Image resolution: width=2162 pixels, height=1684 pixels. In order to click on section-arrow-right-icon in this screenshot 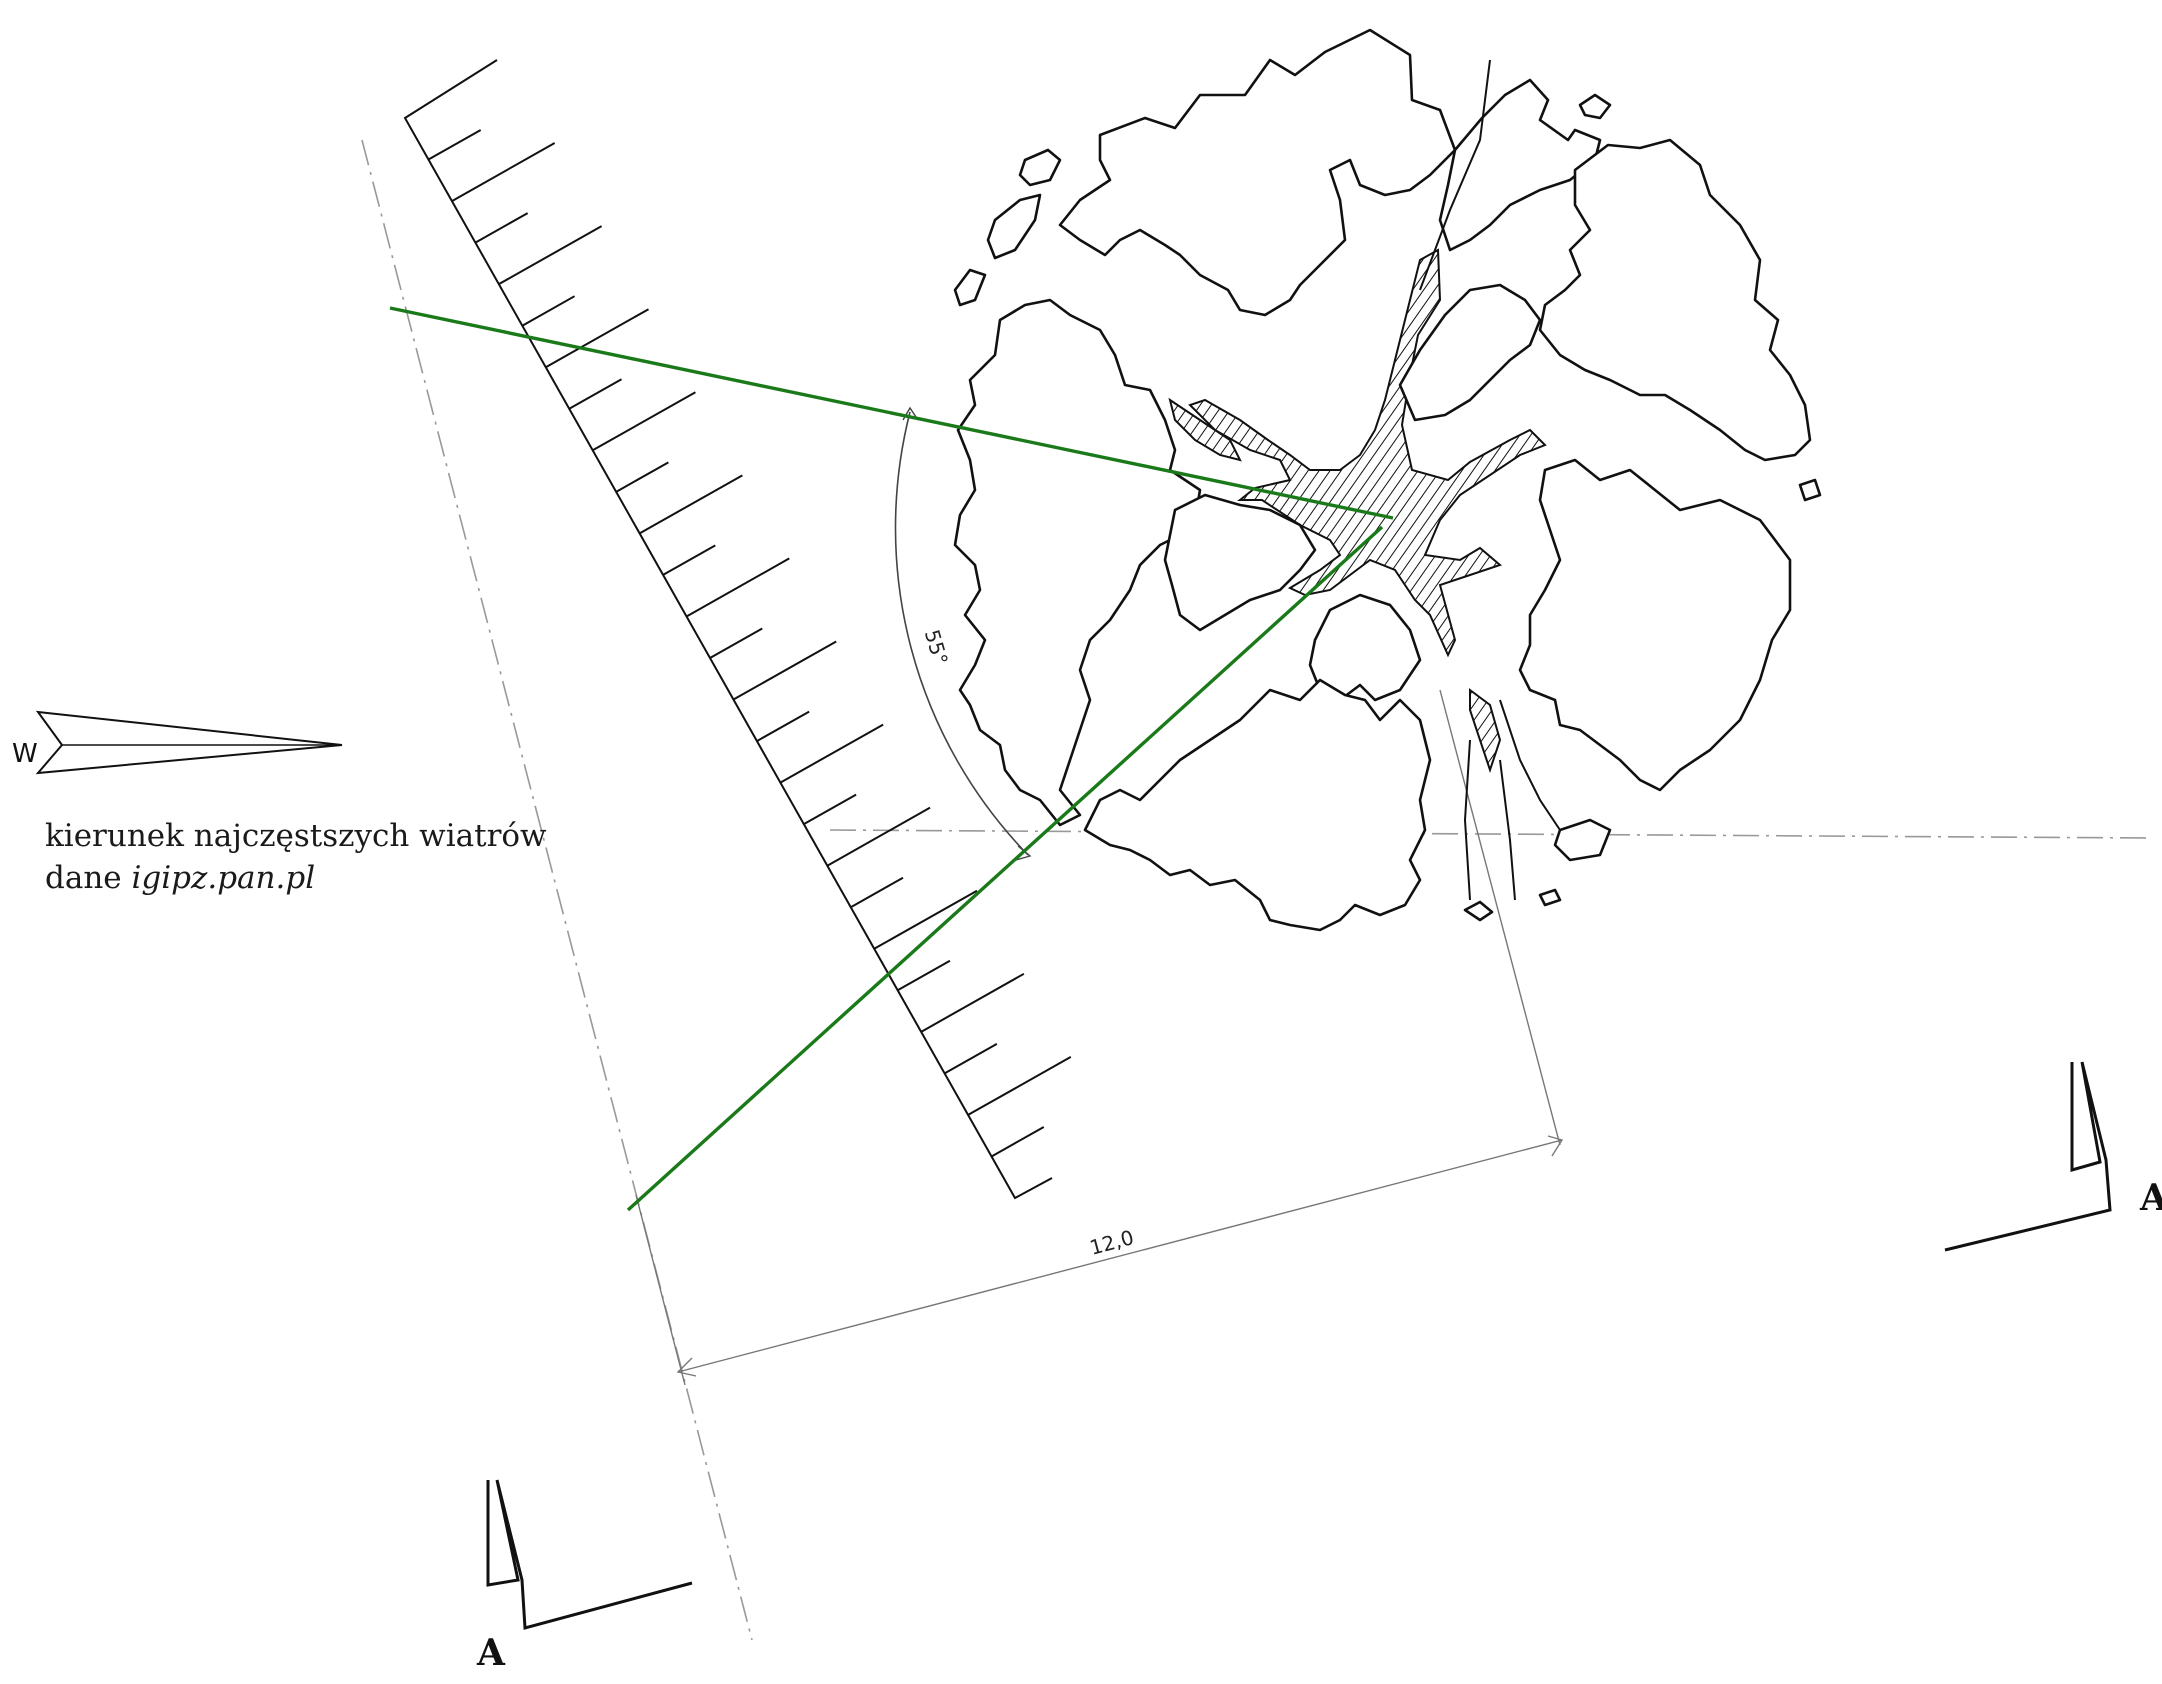, I will do `click(2028, 1156)`.